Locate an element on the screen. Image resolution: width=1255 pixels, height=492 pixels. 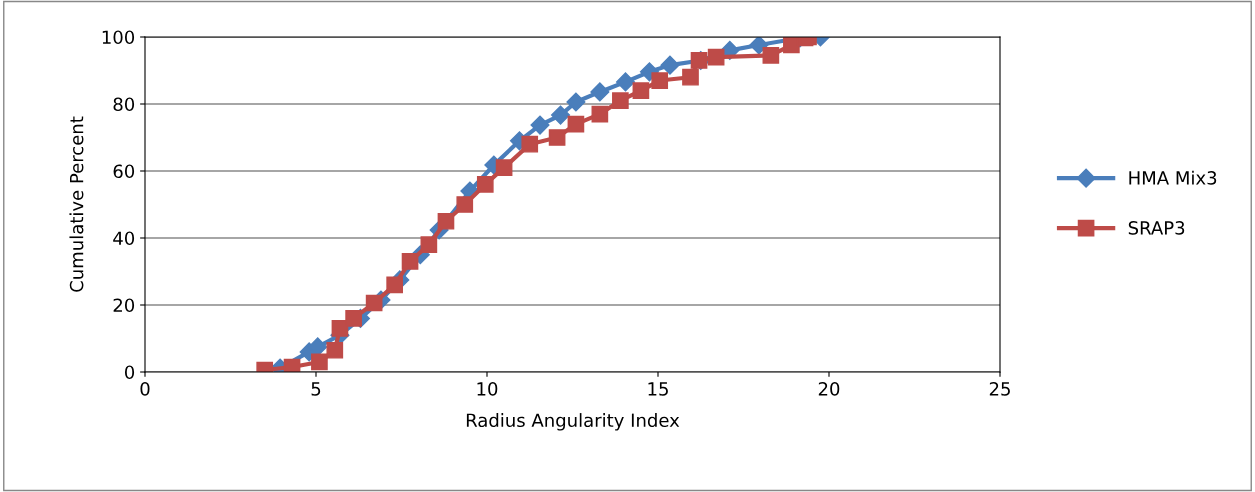
y-axis-title: Cumulative Percent is located at coordinates (76, 204).